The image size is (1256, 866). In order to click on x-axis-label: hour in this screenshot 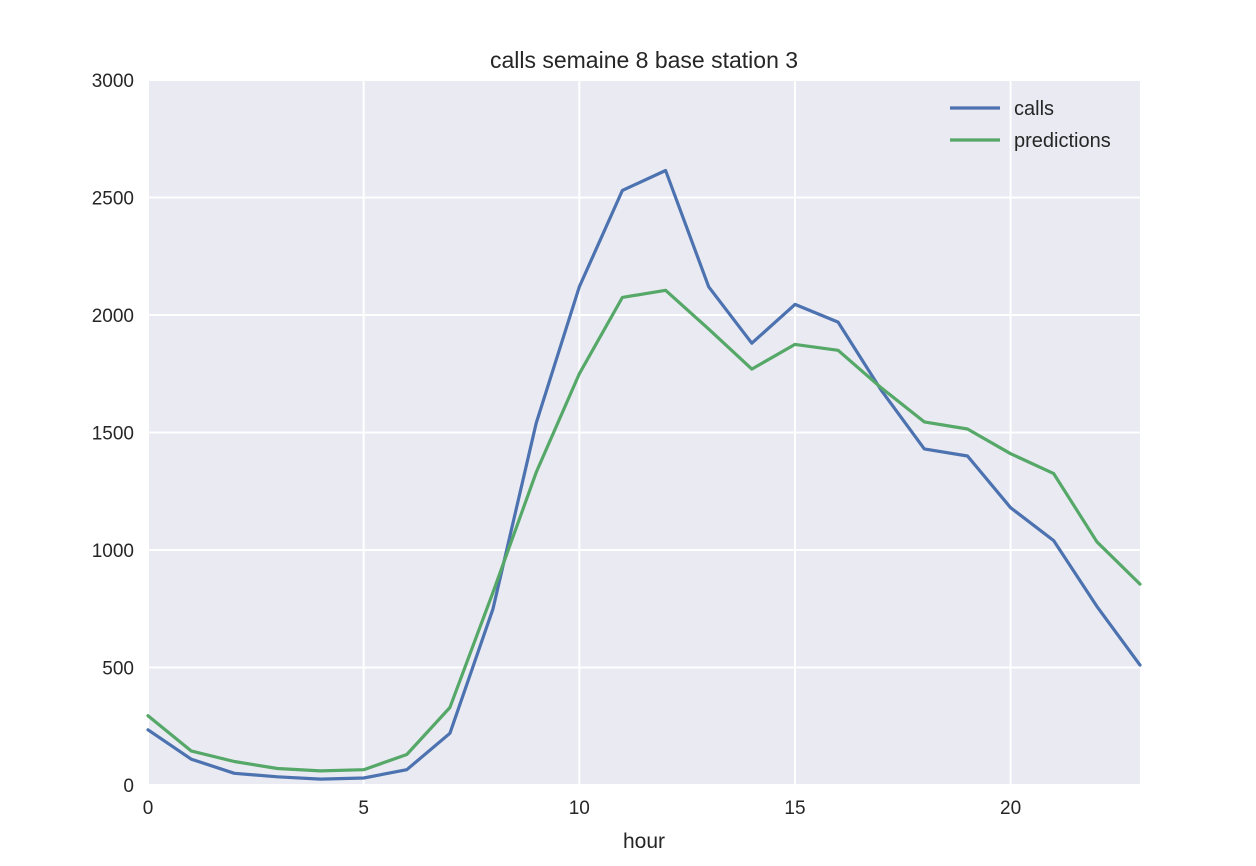, I will do `click(644, 841)`.